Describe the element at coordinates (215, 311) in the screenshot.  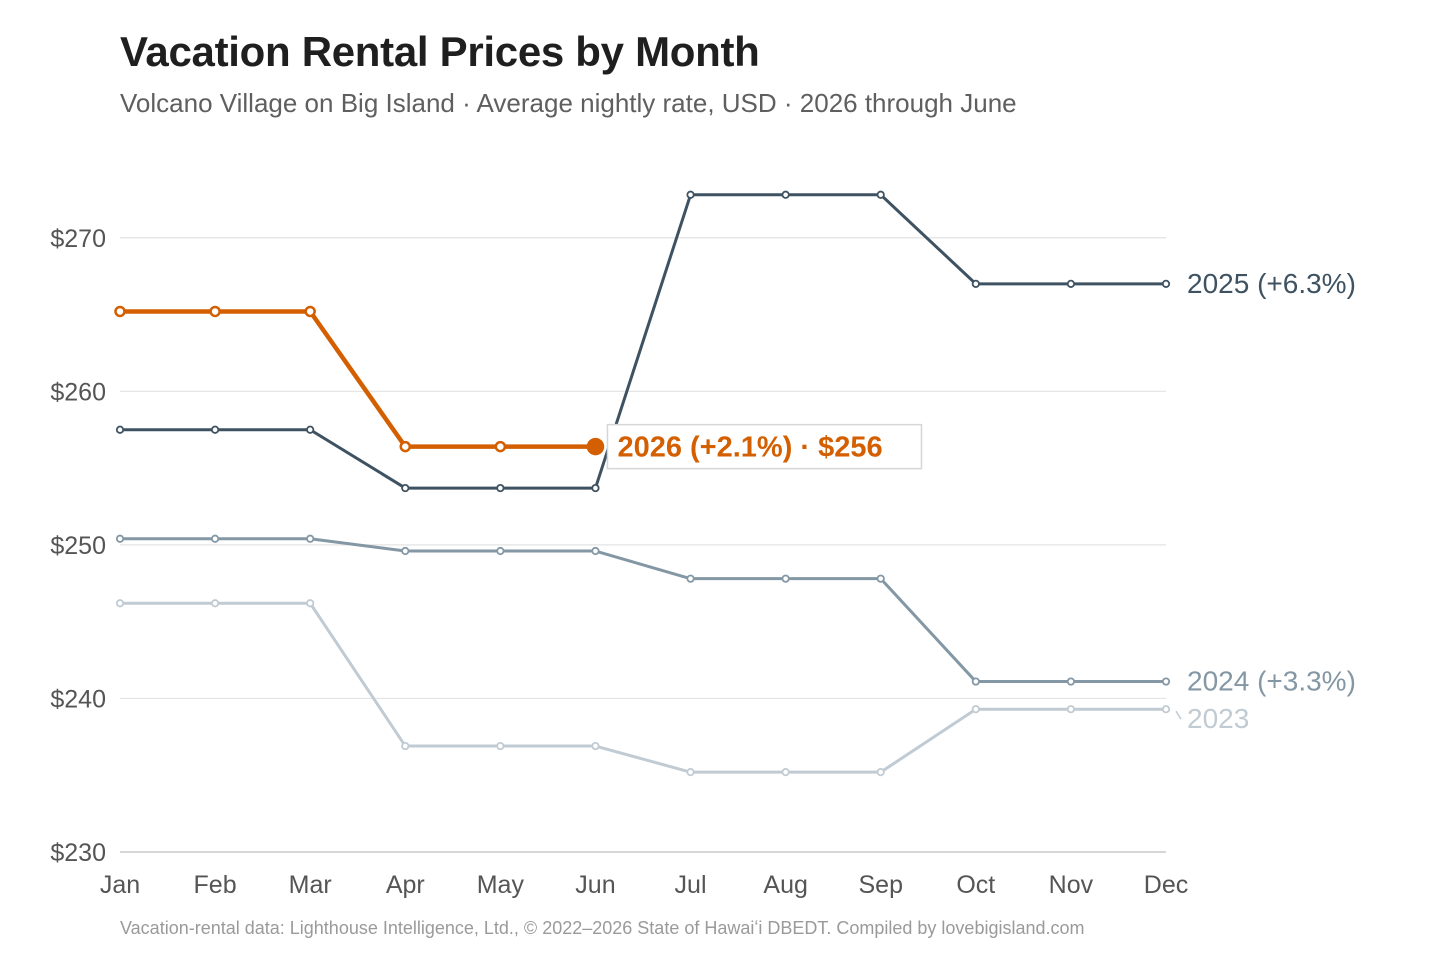
I see `data-point-2026-feb` at that location.